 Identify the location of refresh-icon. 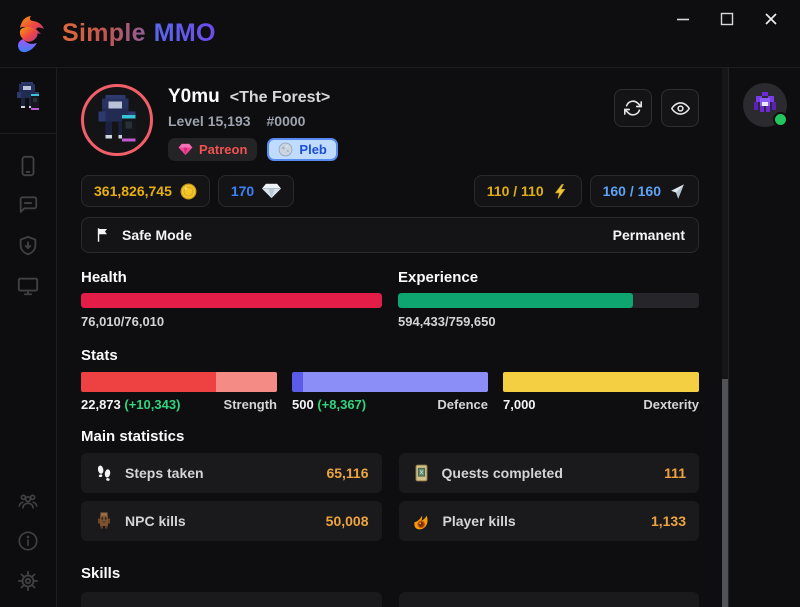
(633, 108).